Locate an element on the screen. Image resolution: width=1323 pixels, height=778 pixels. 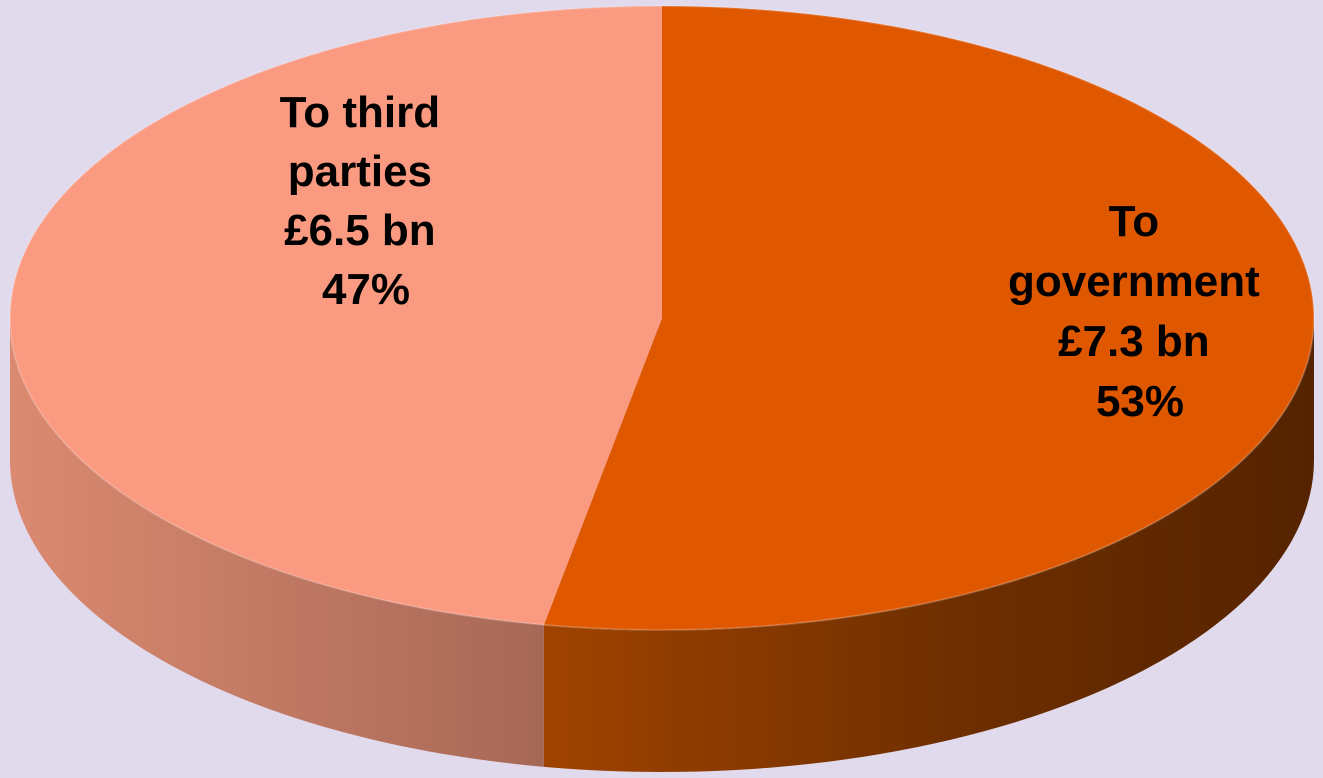
slice-label-government-value: £7.3 bn is located at coordinates (1134, 341).